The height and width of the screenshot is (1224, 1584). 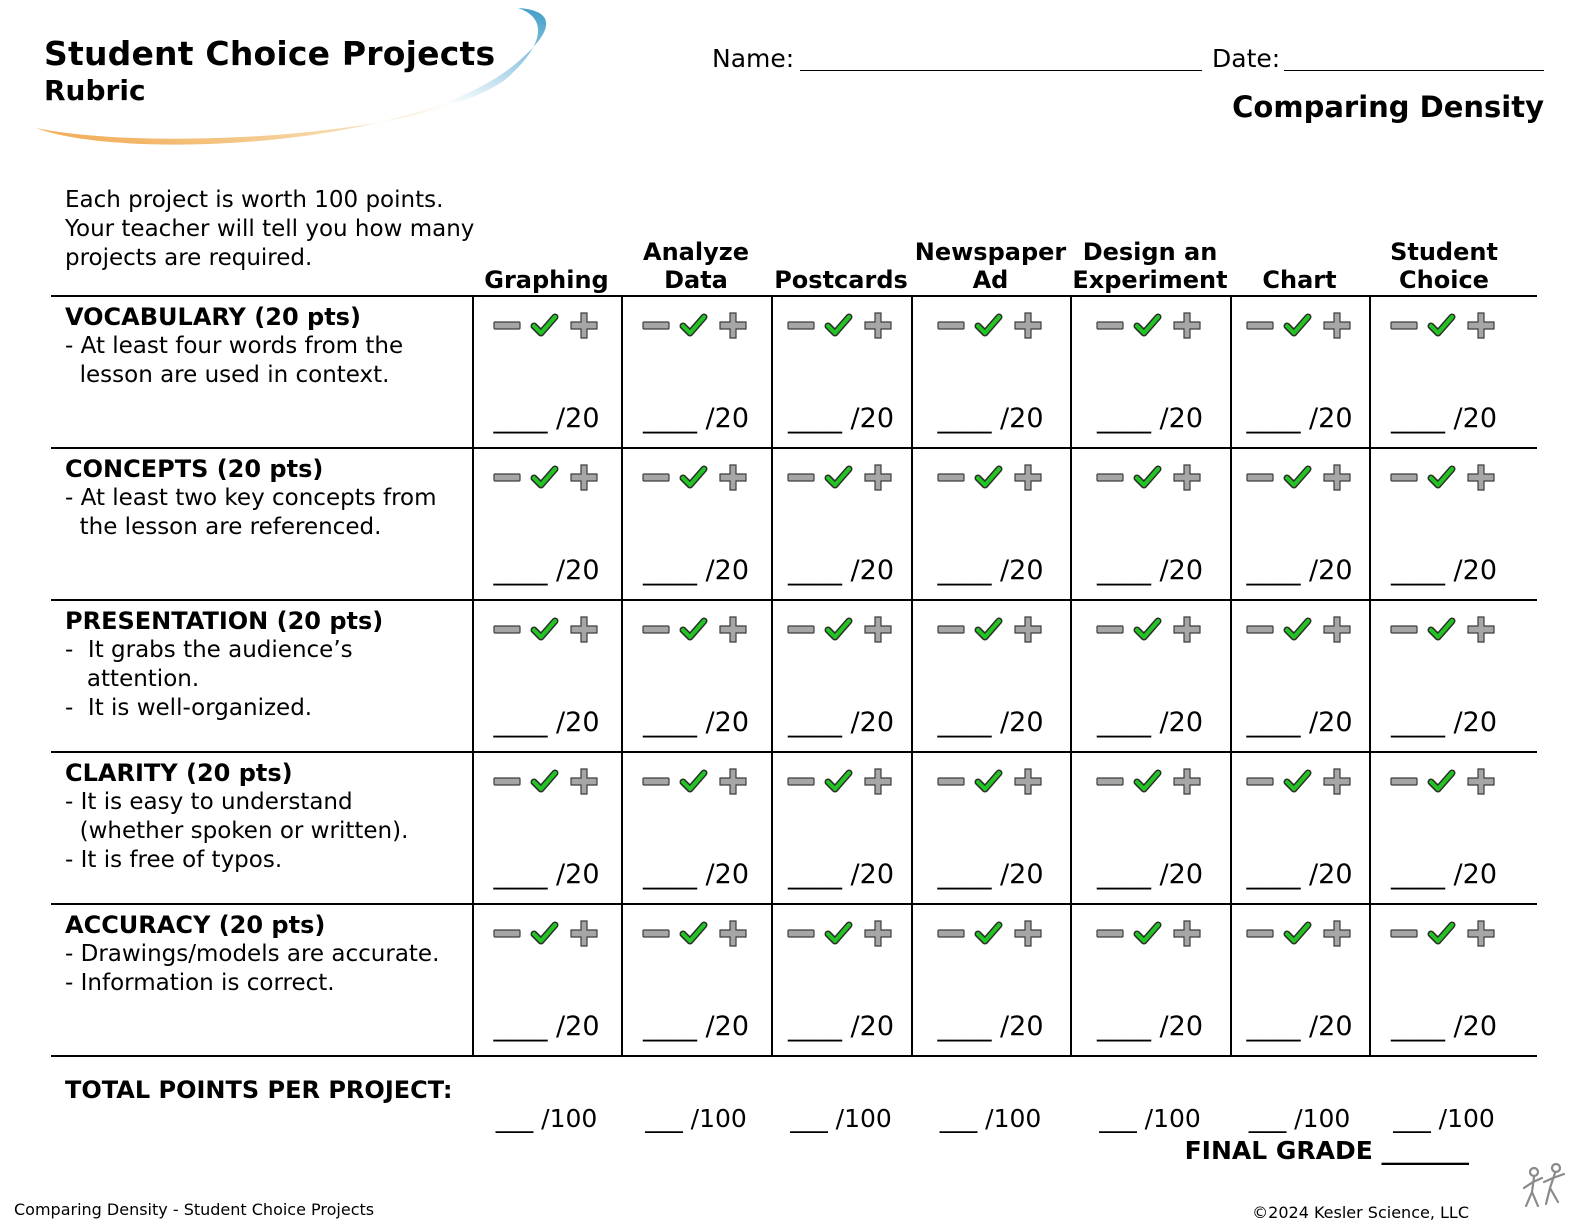 What do you see at coordinates (1544, 1185) in the screenshot?
I see `kesler-logo-icon` at bounding box center [1544, 1185].